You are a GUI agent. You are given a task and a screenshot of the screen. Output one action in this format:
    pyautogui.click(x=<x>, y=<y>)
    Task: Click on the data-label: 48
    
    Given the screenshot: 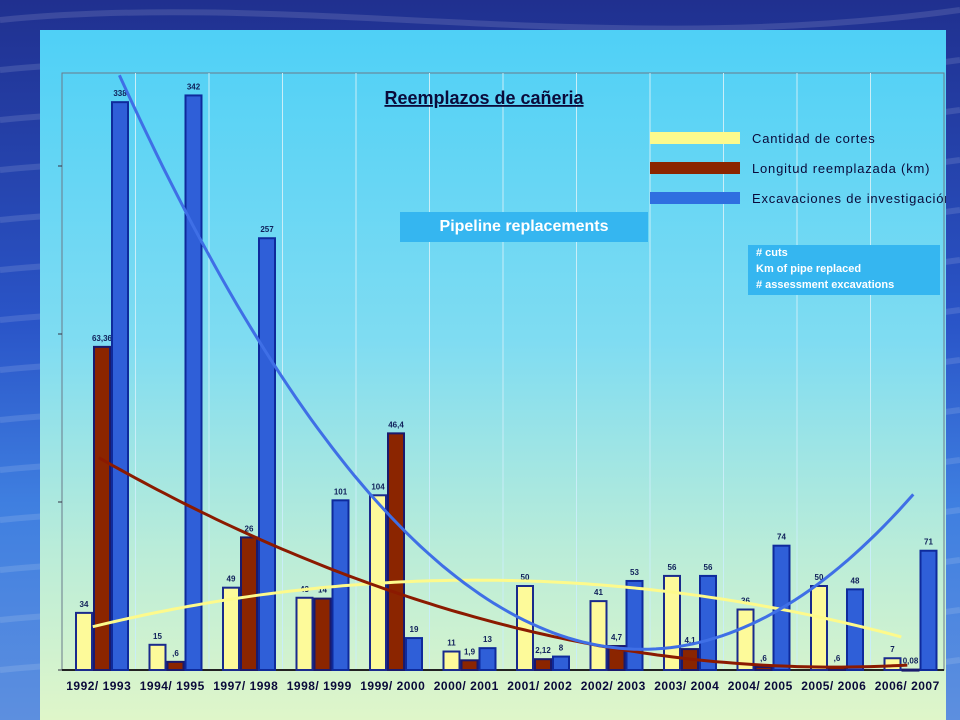 What is the action you would take?
    pyautogui.click(x=855, y=580)
    